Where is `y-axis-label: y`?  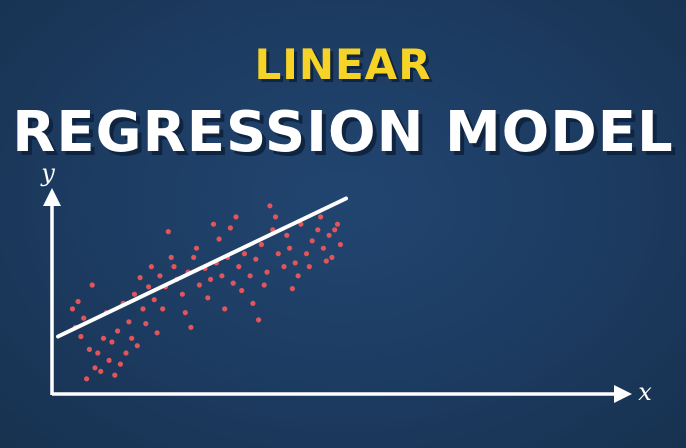 y-axis-label: y is located at coordinates (47, 173).